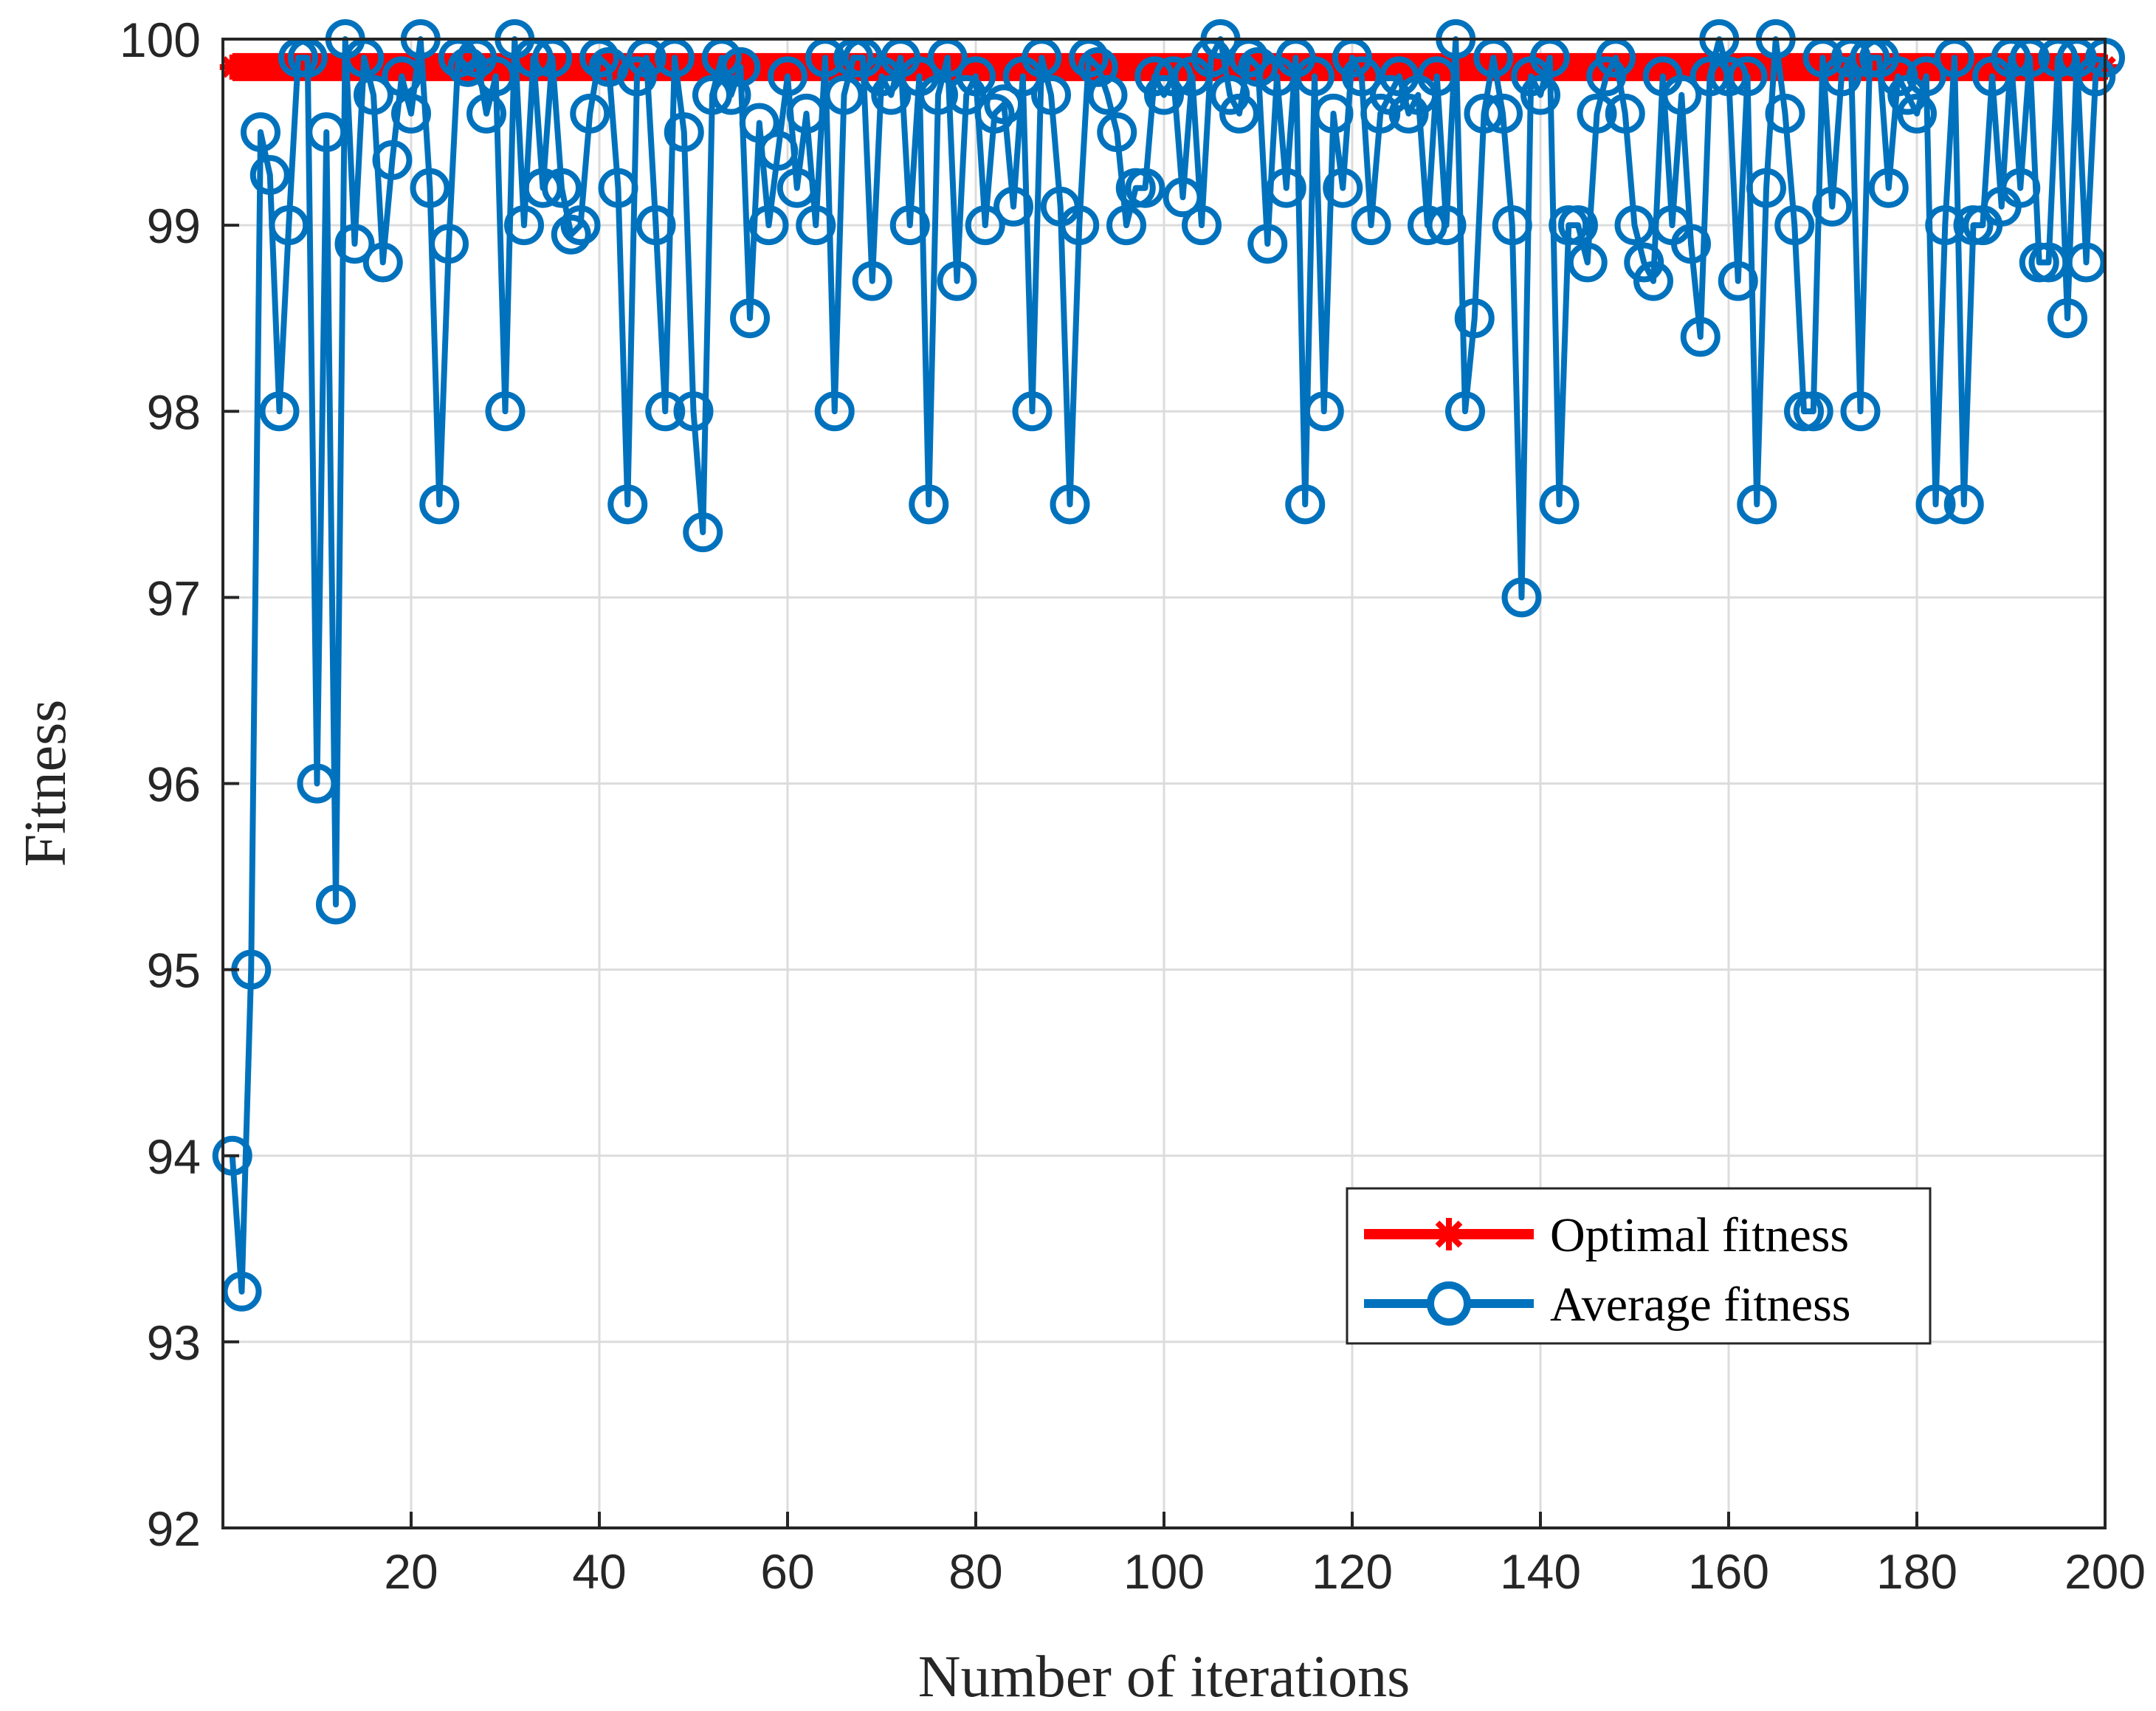 This screenshot has height=1711, width=2156. What do you see at coordinates (45, 784) in the screenshot?
I see `y-axis-label: Fitness` at bounding box center [45, 784].